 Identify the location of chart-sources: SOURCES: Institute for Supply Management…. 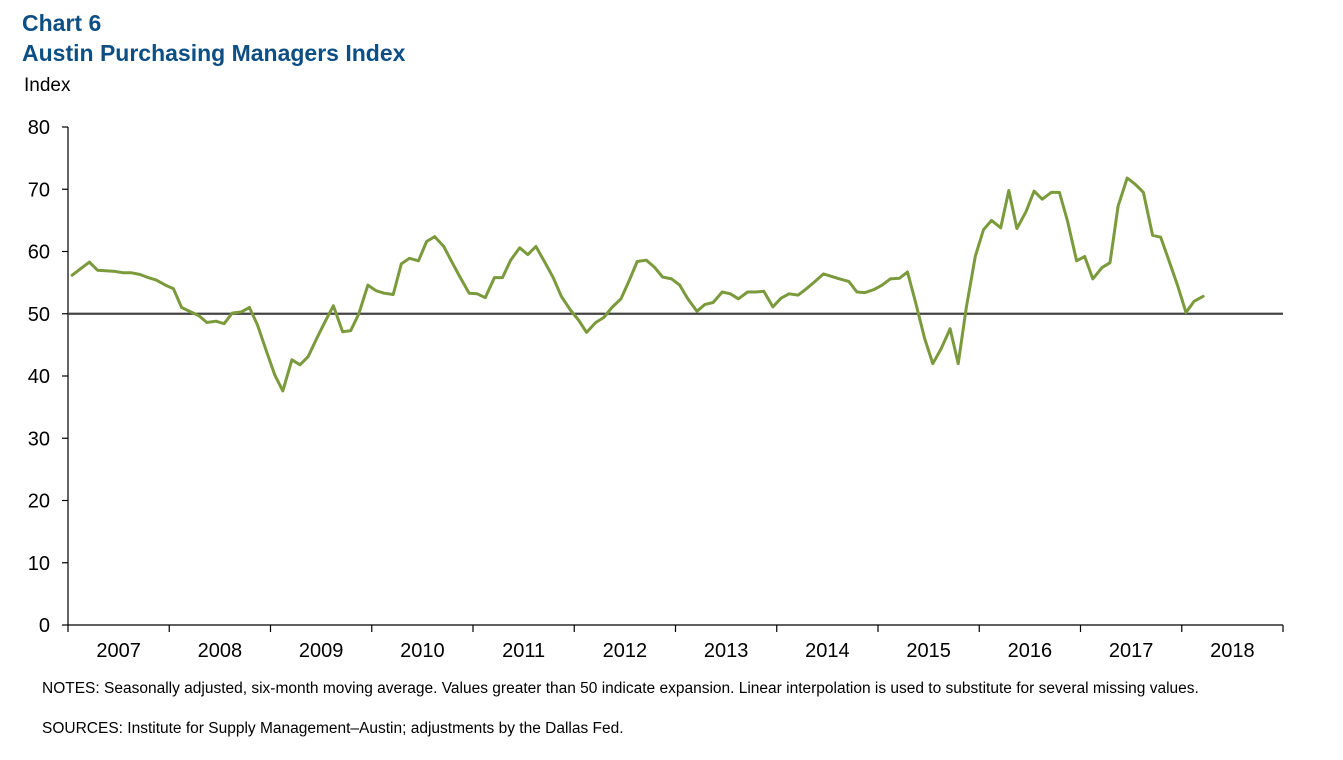
(333, 728).